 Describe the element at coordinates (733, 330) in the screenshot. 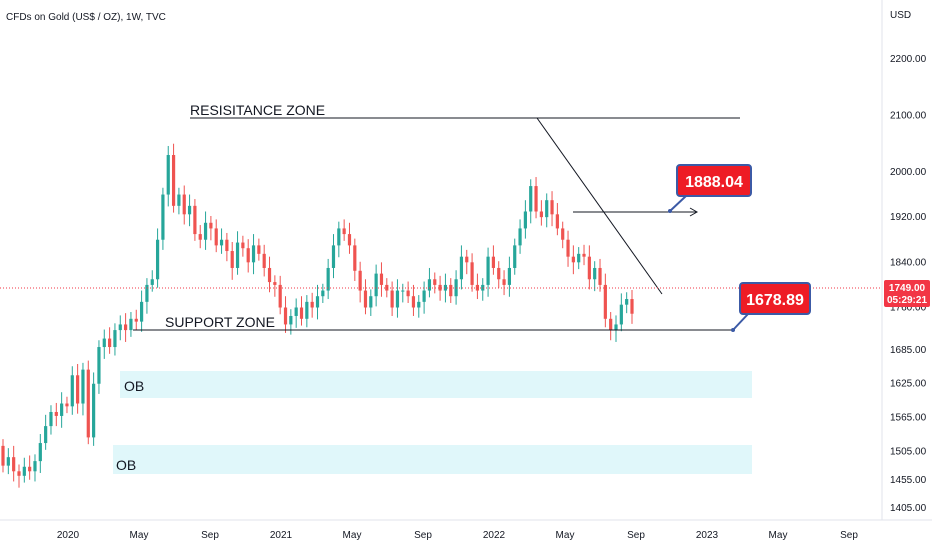

I see `callout-low-anchor` at that location.